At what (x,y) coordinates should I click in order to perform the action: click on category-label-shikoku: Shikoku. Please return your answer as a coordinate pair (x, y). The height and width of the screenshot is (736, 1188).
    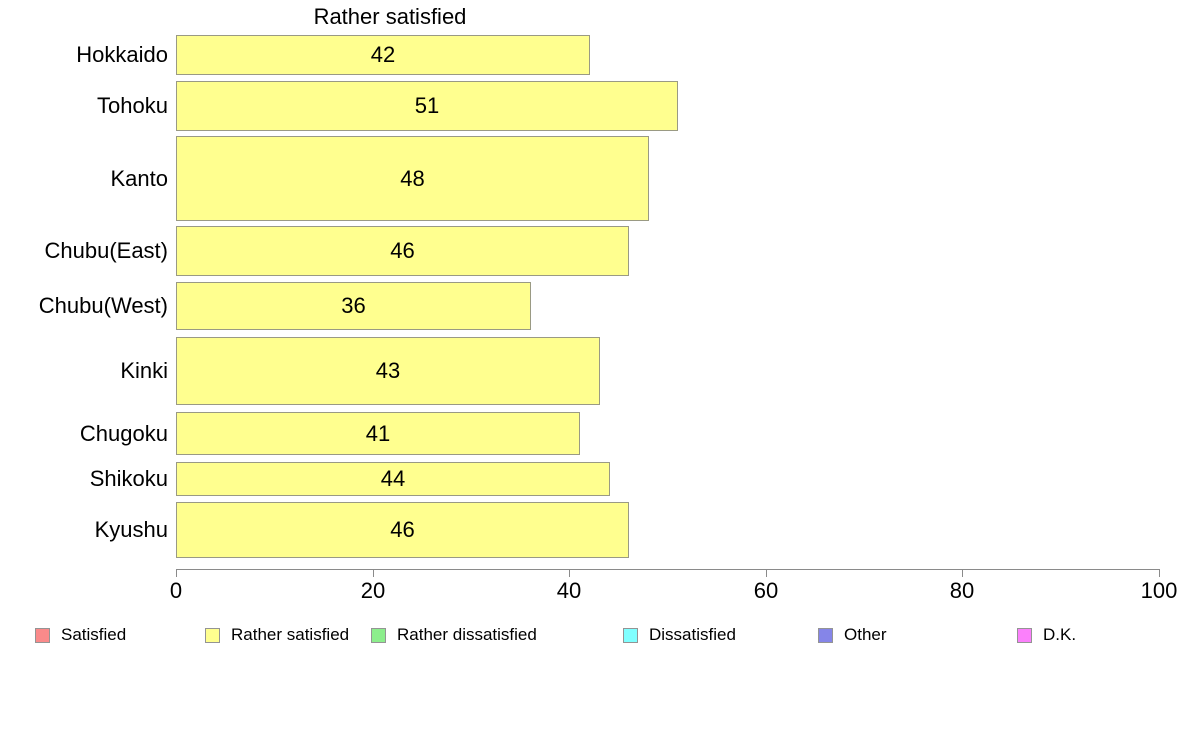
    Looking at the image, I should click on (128, 478).